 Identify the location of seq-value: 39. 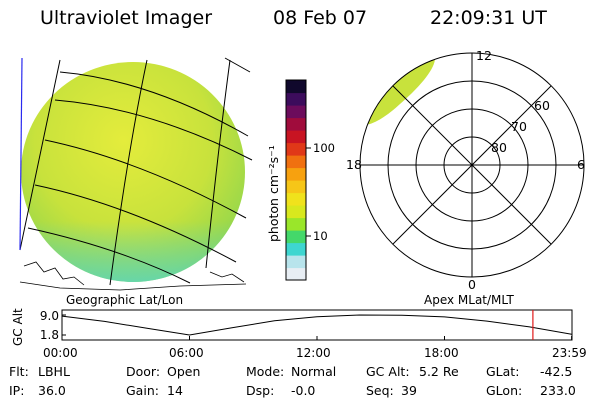
(409, 390).